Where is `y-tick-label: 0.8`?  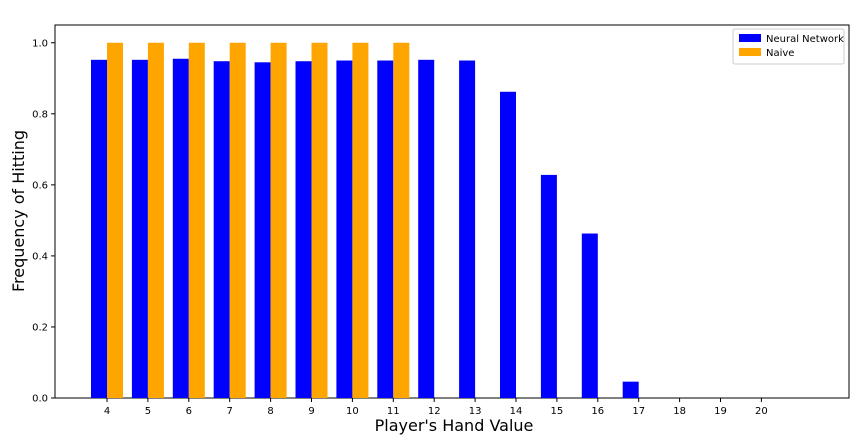 y-tick-label: 0.8 is located at coordinates (40, 114).